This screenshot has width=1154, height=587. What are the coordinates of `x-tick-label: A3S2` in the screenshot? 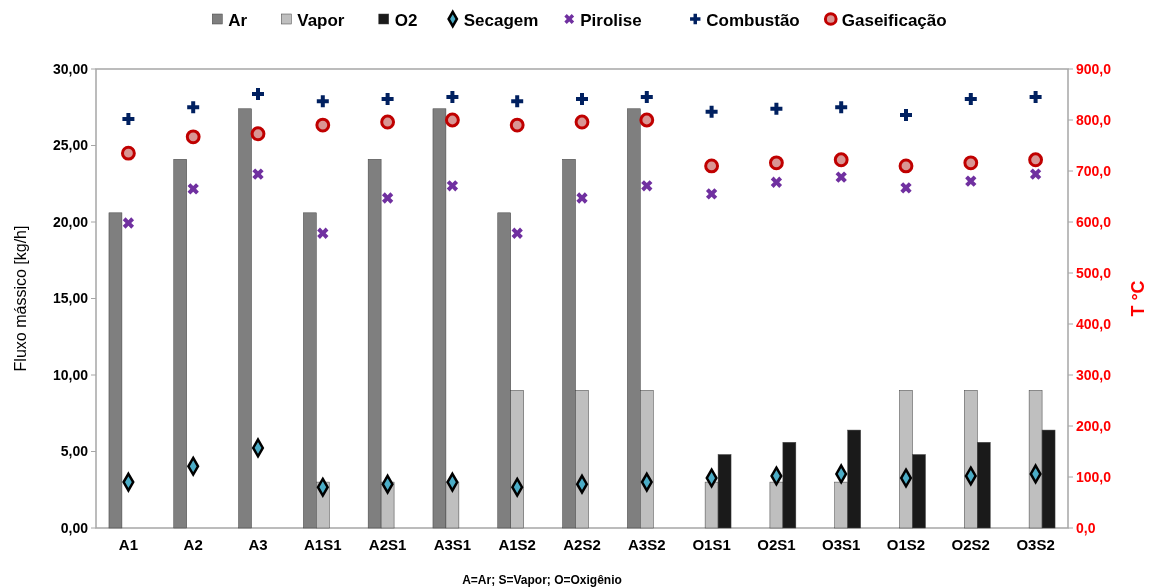 It's located at (647, 544).